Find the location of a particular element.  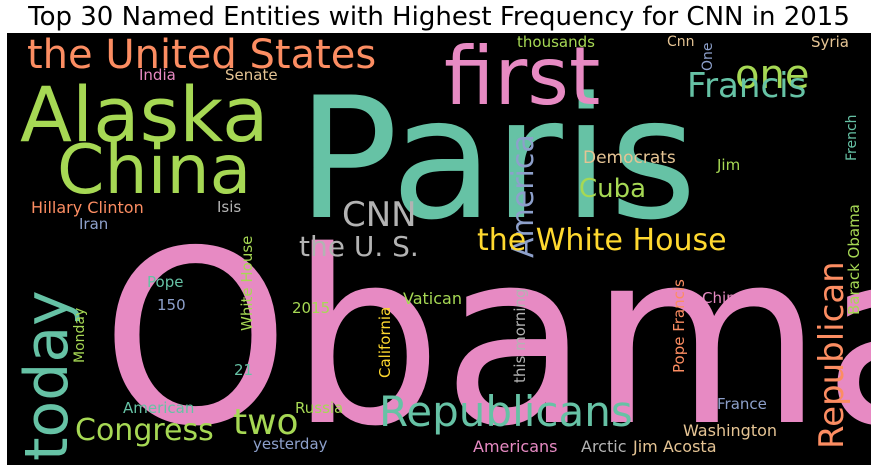

word-india: India is located at coordinates (157, 75).